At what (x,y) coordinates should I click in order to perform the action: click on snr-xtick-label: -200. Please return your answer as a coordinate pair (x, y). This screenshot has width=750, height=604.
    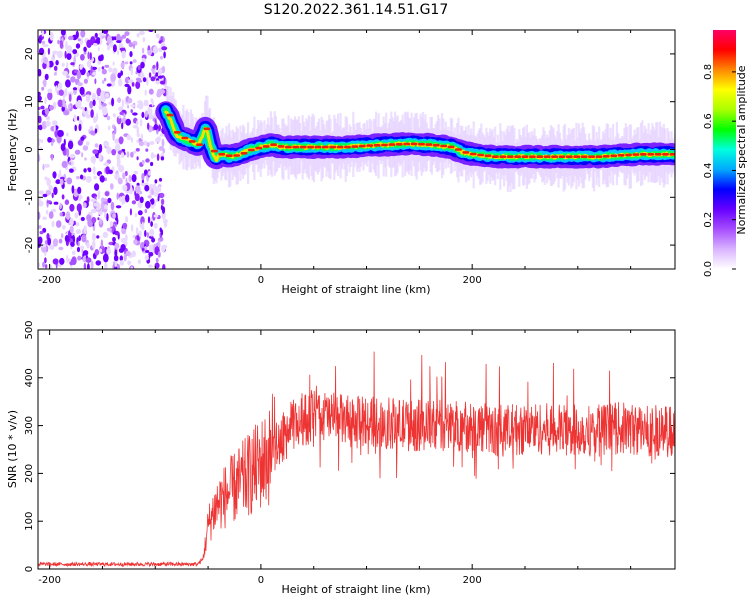
    Looking at the image, I should click on (49, 580).